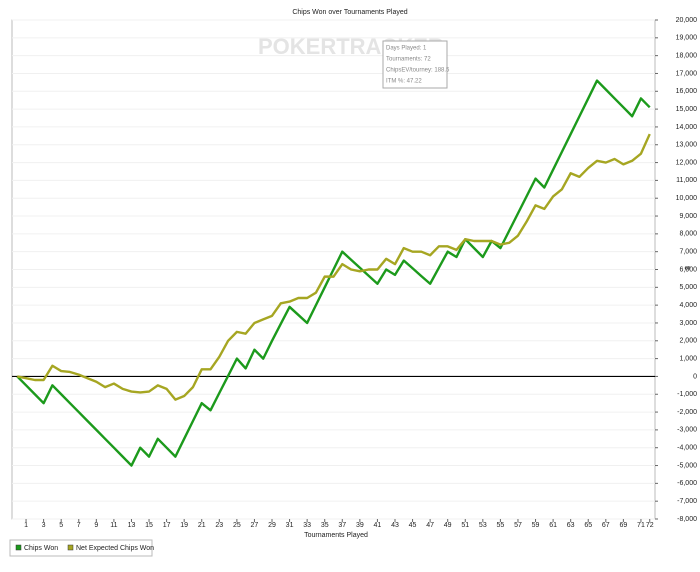 The image size is (700, 572). I want to click on x-tick-label: 11, so click(113, 525).